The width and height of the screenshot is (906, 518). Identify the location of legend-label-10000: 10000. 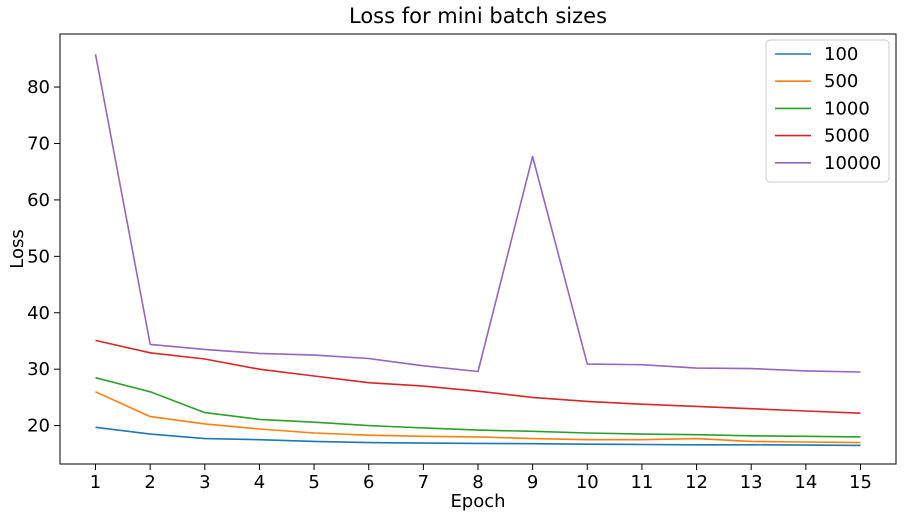
(852, 163).